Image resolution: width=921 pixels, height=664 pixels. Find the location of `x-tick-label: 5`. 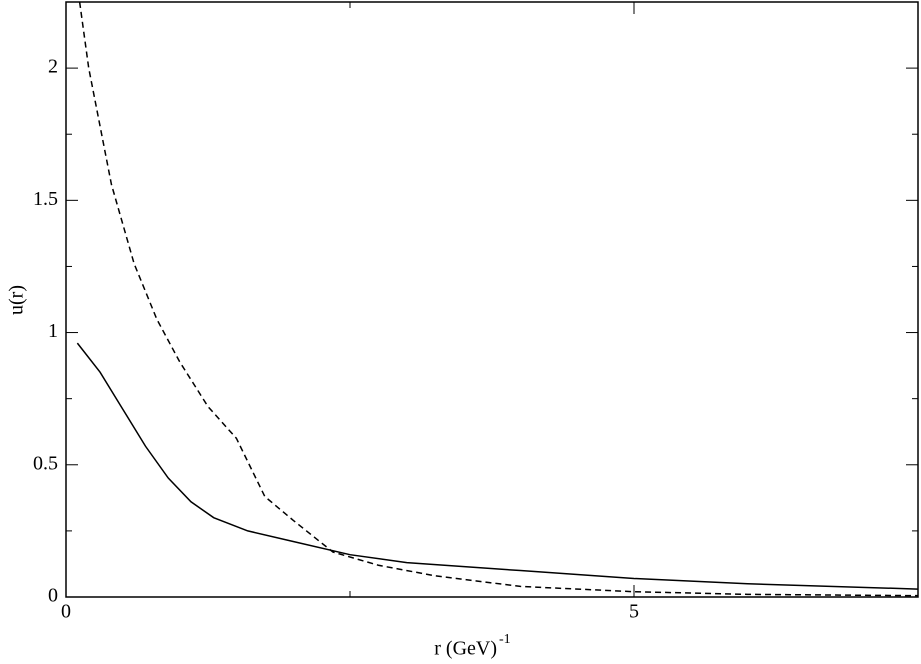

x-tick-label: 5 is located at coordinates (634, 612).